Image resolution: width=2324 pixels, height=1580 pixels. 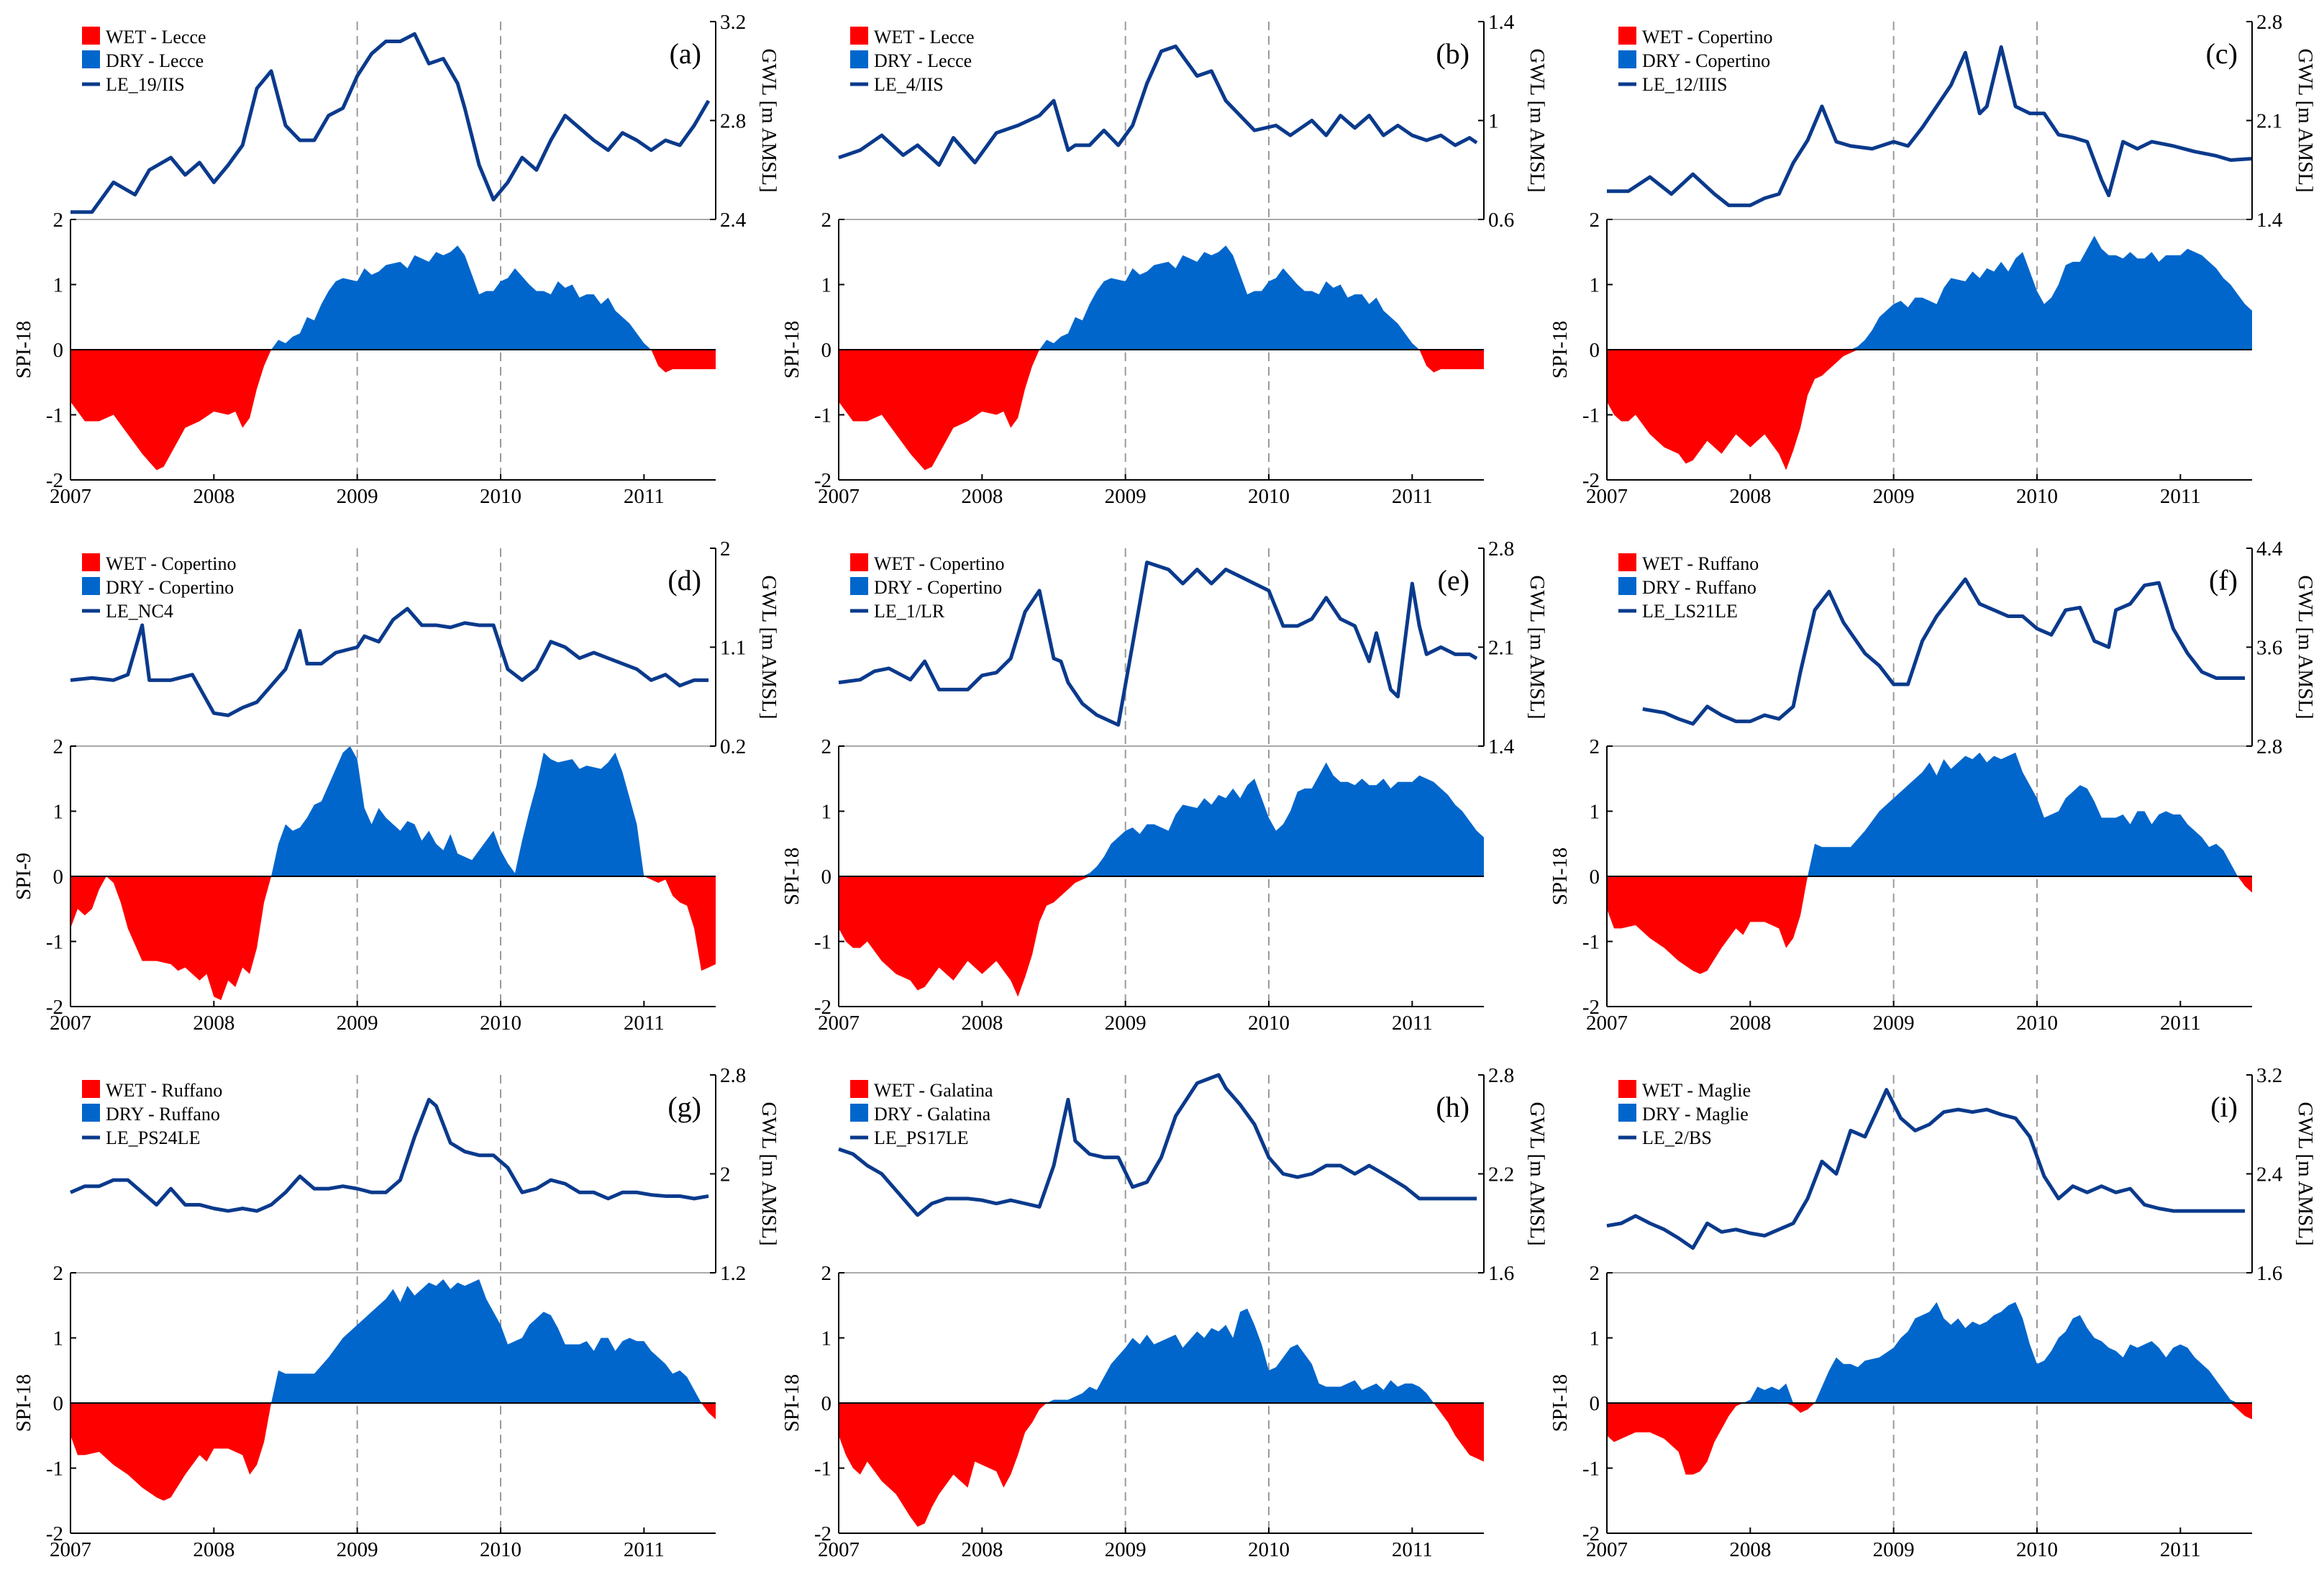 What do you see at coordinates (1452, 1107) in the screenshot?
I see `panel-label: (h)` at bounding box center [1452, 1107].